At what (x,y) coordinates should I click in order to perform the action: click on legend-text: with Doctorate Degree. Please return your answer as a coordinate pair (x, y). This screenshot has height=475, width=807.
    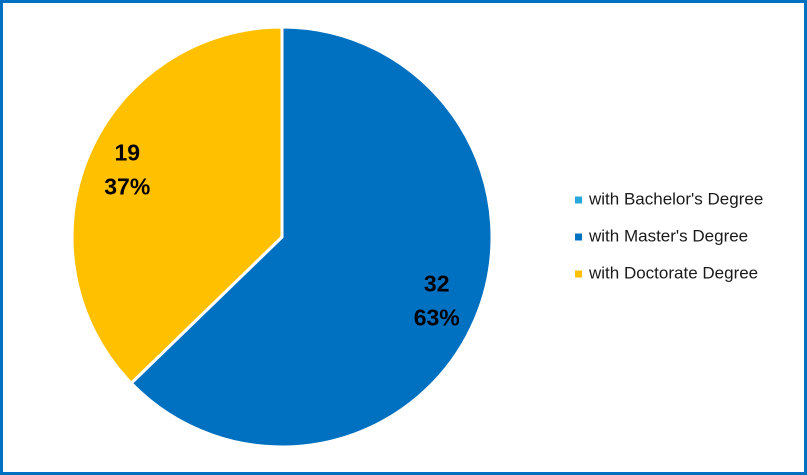
    Looking at the image, I should click on (673, 272).